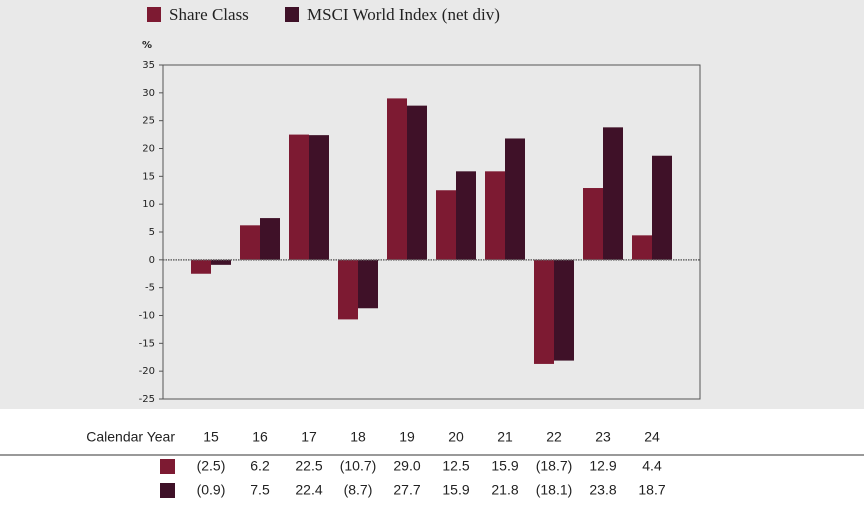  Describe the element at coordinates (260, 466) in the screenshot. I see `table-value: 6.2` at that location.